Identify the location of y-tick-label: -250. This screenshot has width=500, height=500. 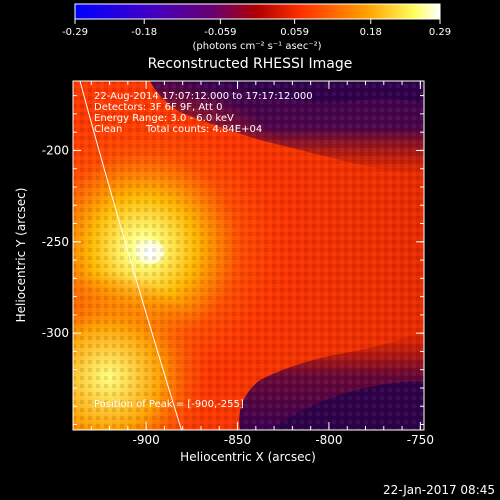
(55, 242).